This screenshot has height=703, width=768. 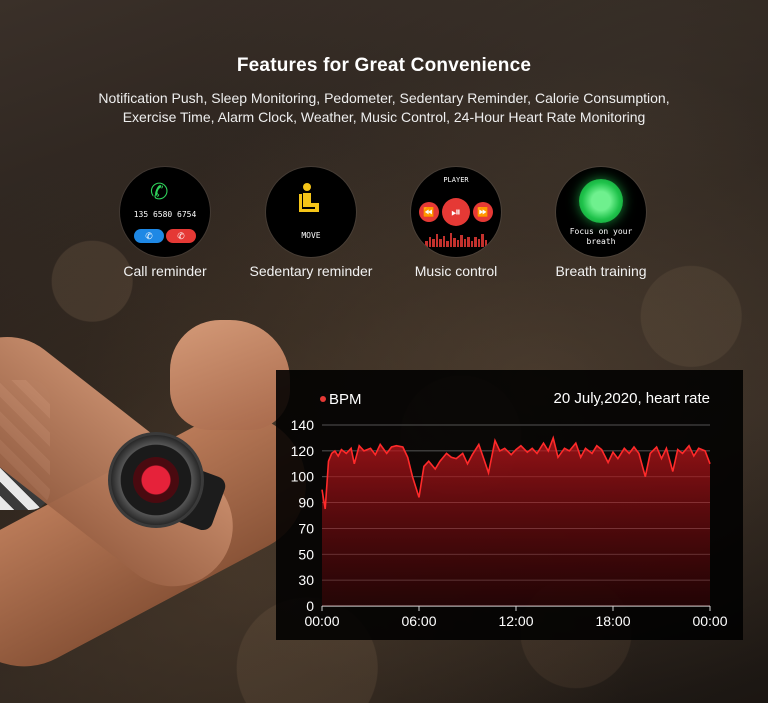 I want to click on feature-label: Sedentary reminder, so click(x=311, y=271).